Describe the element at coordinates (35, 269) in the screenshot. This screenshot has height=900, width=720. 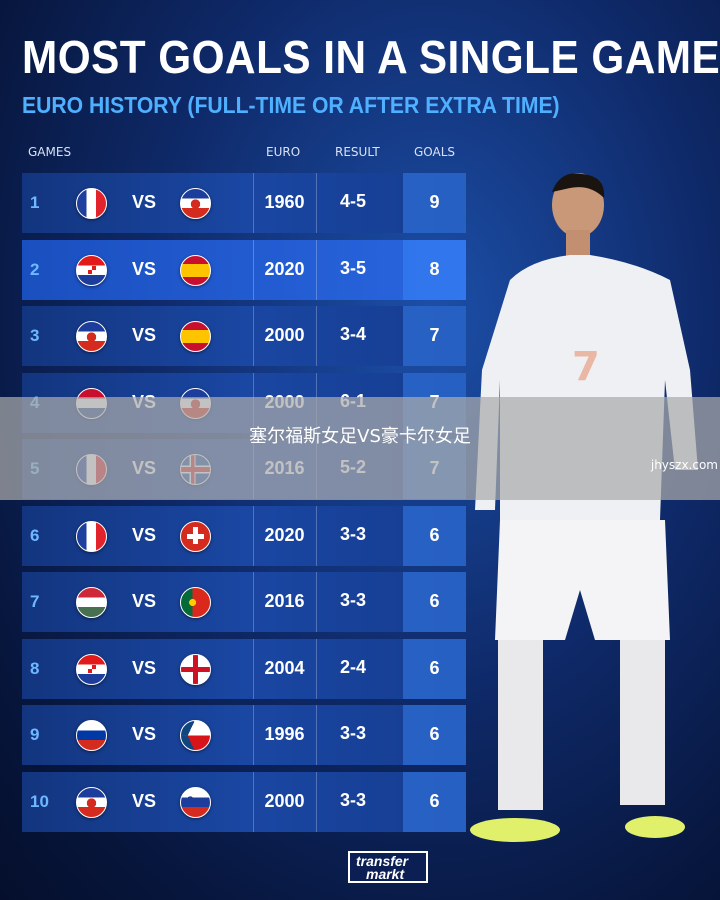
I see `rank: 2` at that location.